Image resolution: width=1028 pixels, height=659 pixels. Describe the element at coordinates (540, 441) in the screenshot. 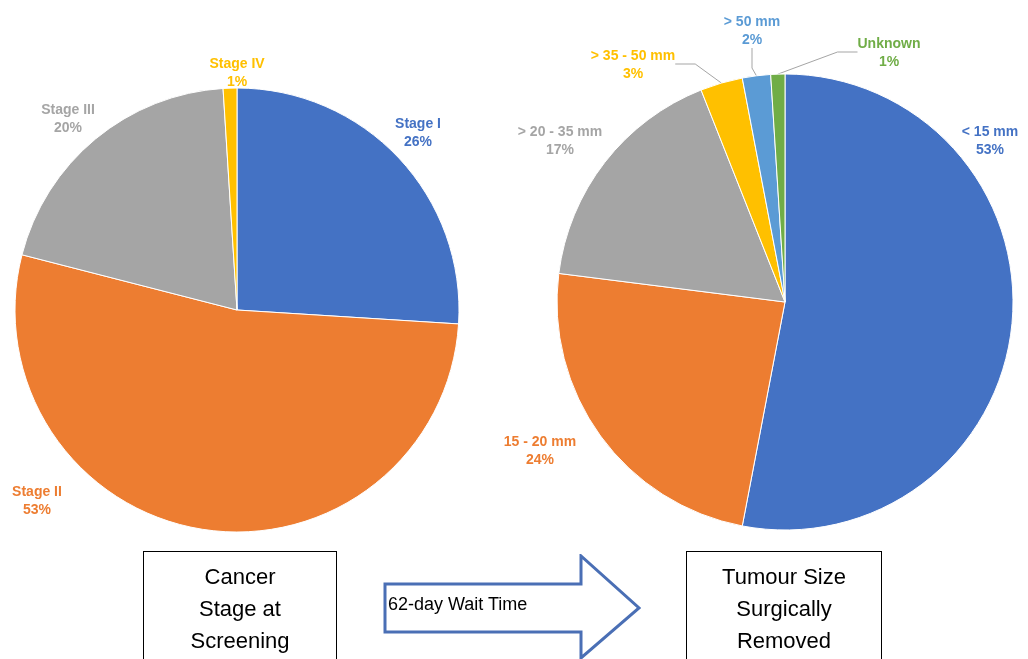

I see `slice-label: 15 - 20 mm` at that location.